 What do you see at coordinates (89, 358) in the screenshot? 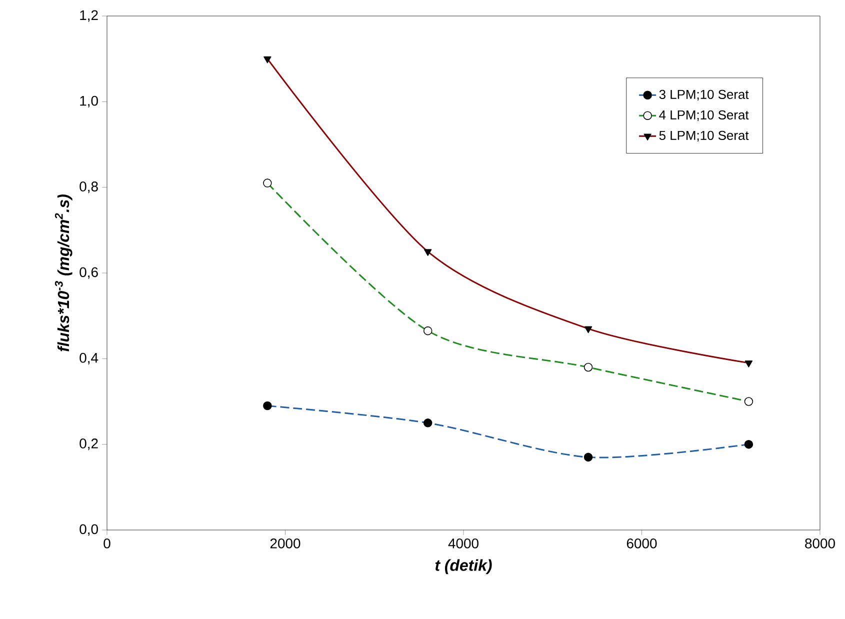
I see `y-tick-label: 0,4` at bounding box center [89, 358].